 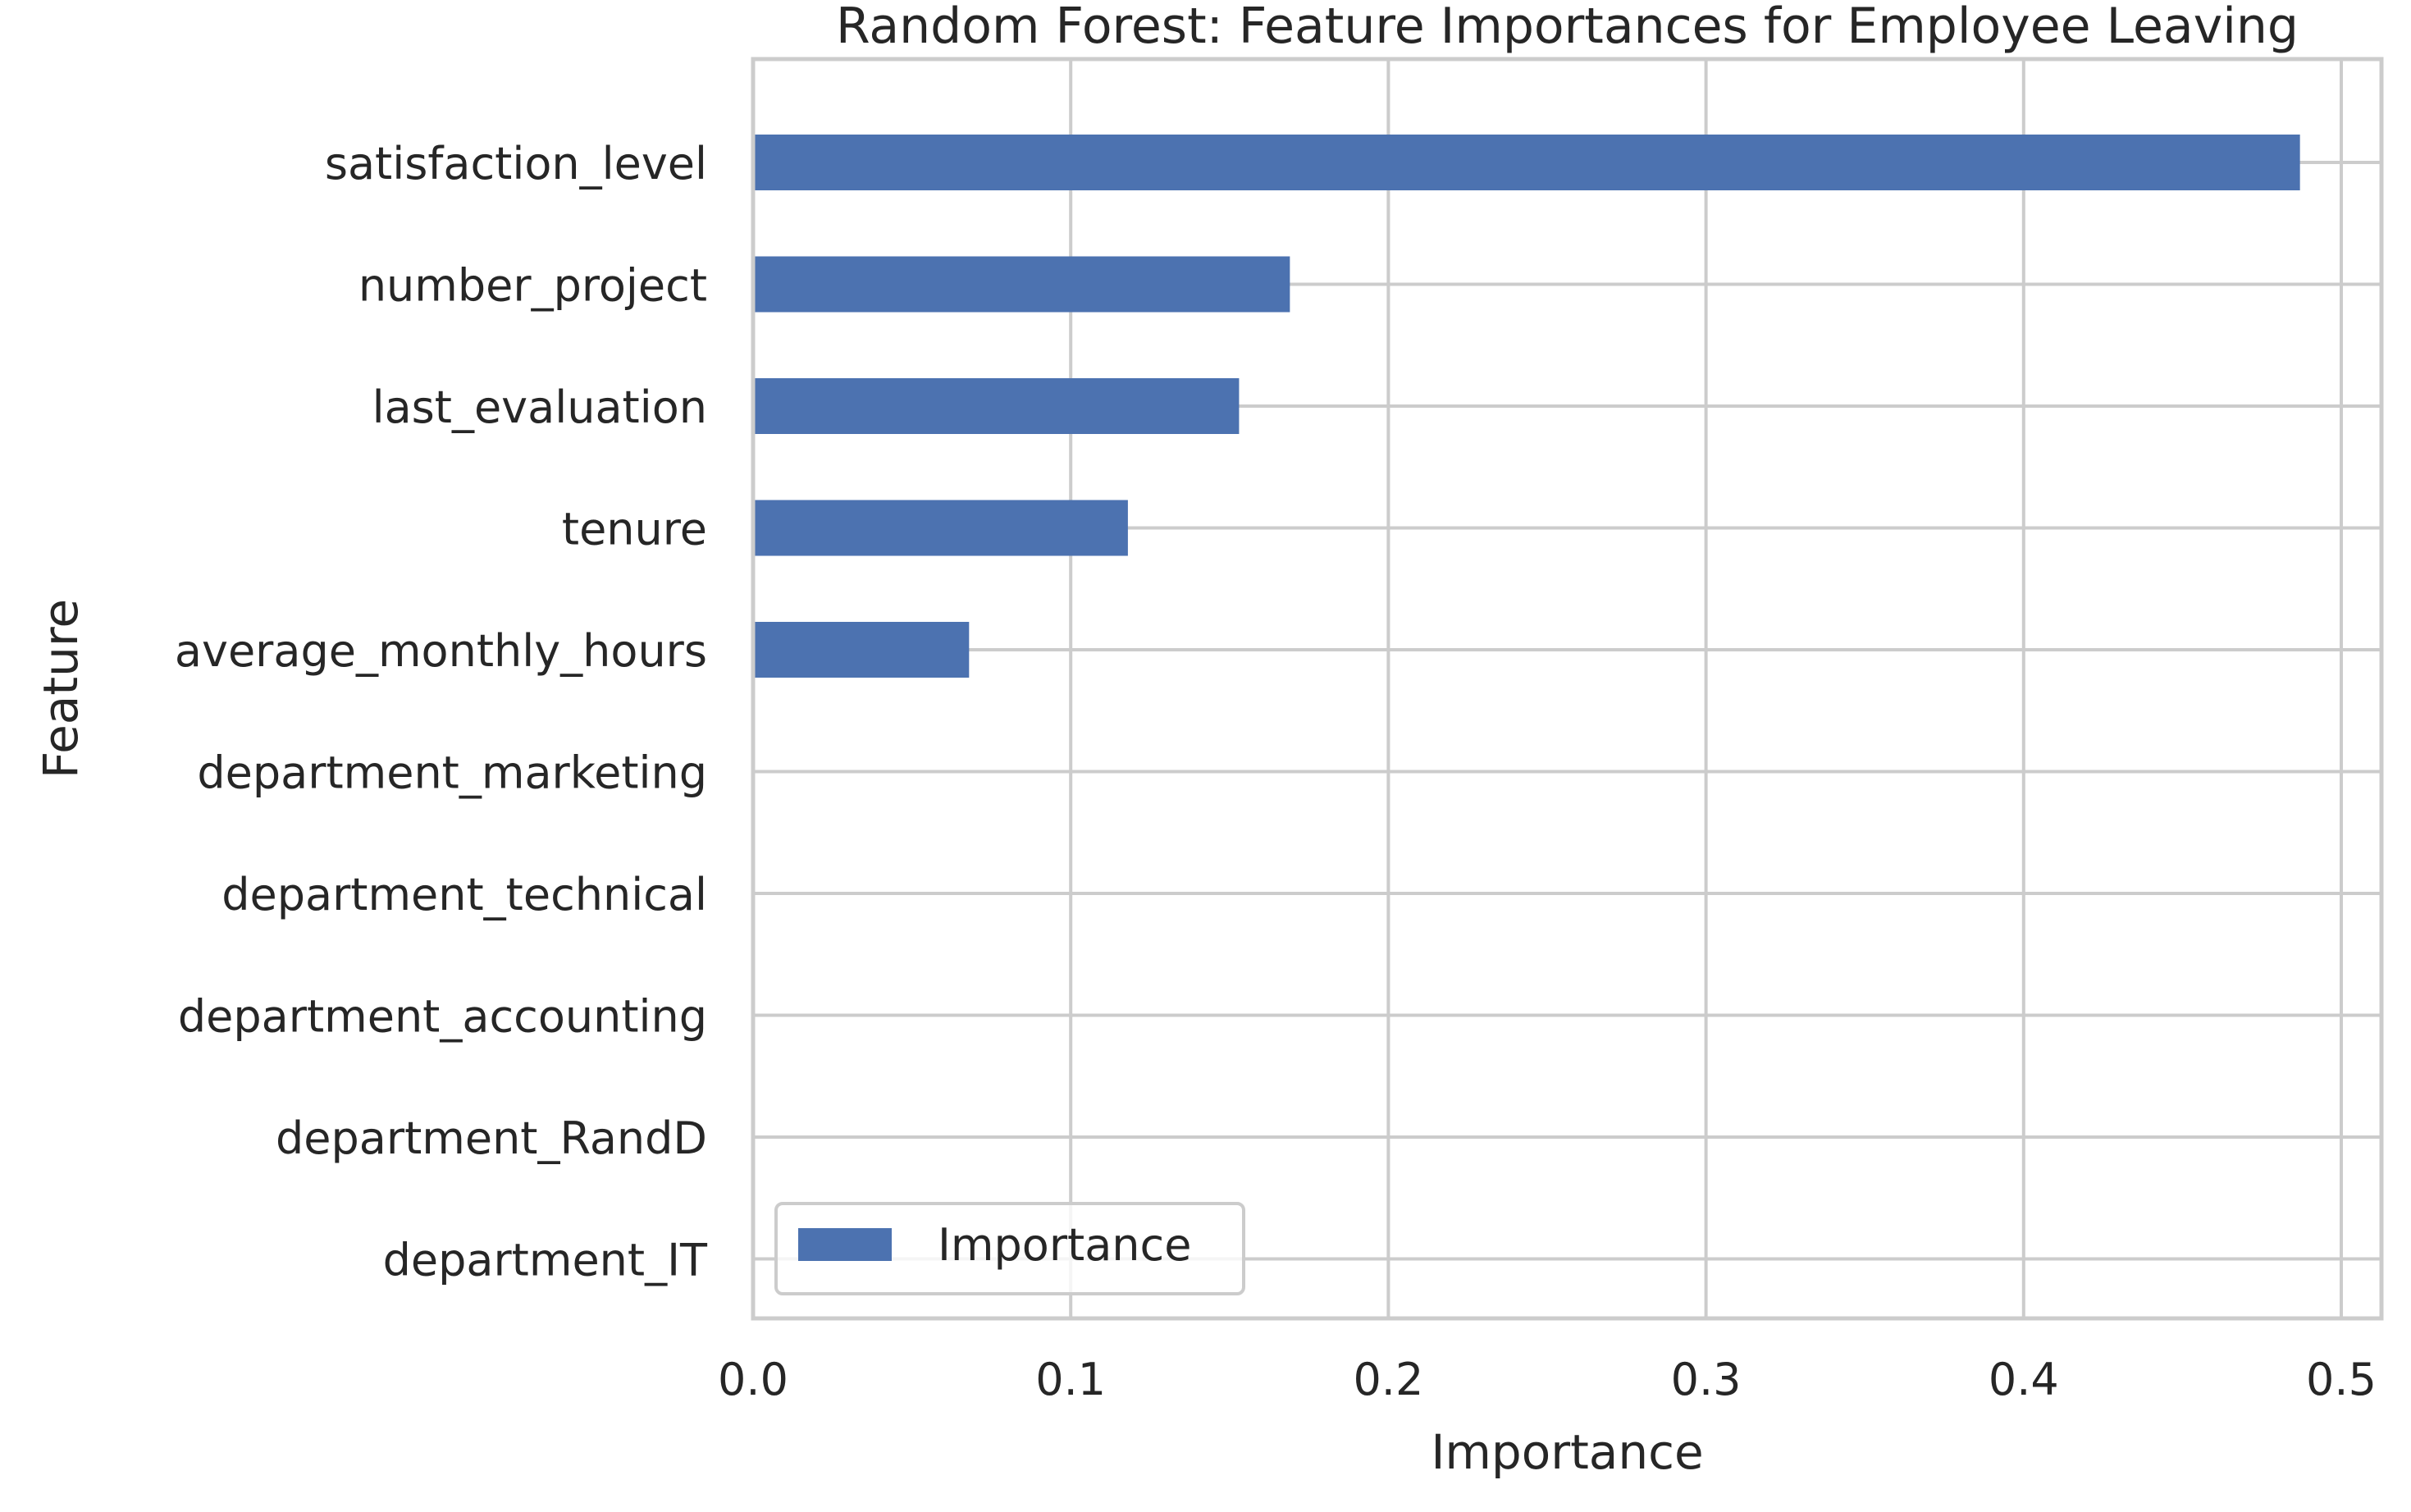 I want to click on x-tick-label: 0.1, so click(x=1070, y=1379).